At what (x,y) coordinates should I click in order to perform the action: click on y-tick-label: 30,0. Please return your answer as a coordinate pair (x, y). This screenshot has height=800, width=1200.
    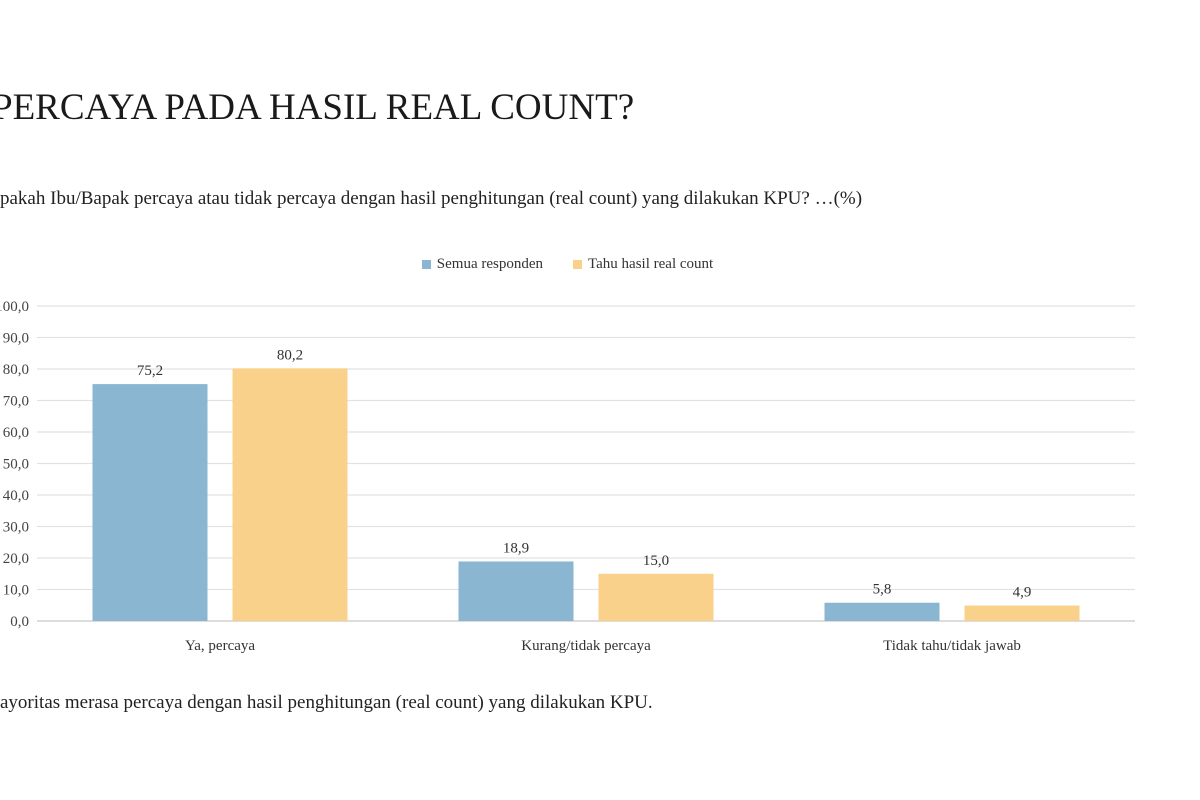
    Looking at the image, I should click on (16, 528).